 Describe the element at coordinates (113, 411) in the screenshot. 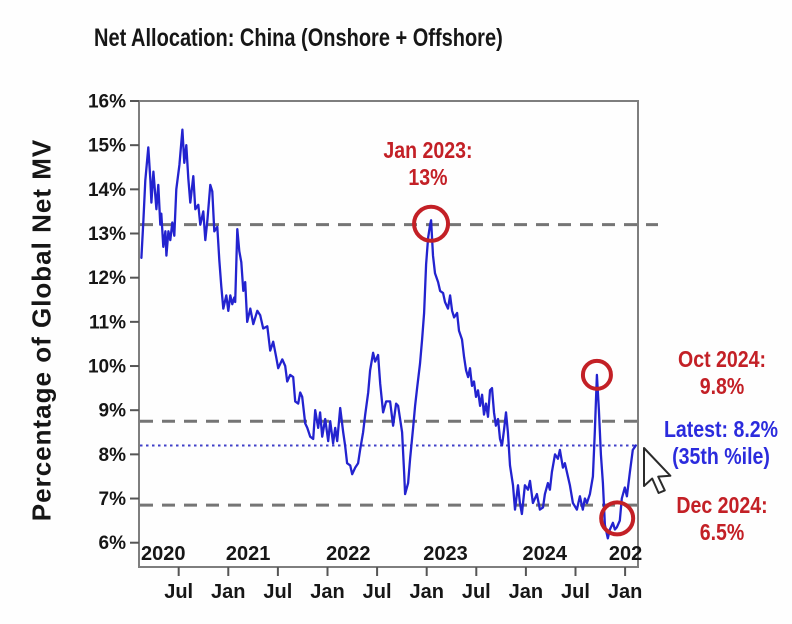

I see `y-tick-label: 9%` at that location.